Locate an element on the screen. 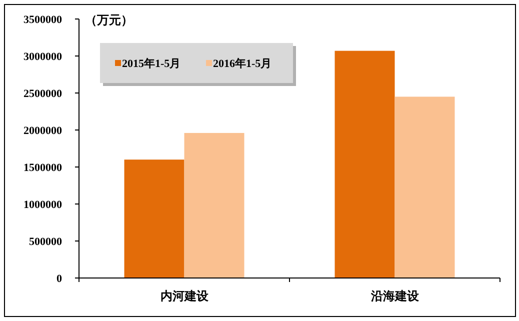  y-tick-label: 500000 is located at coordinates (45, 242).